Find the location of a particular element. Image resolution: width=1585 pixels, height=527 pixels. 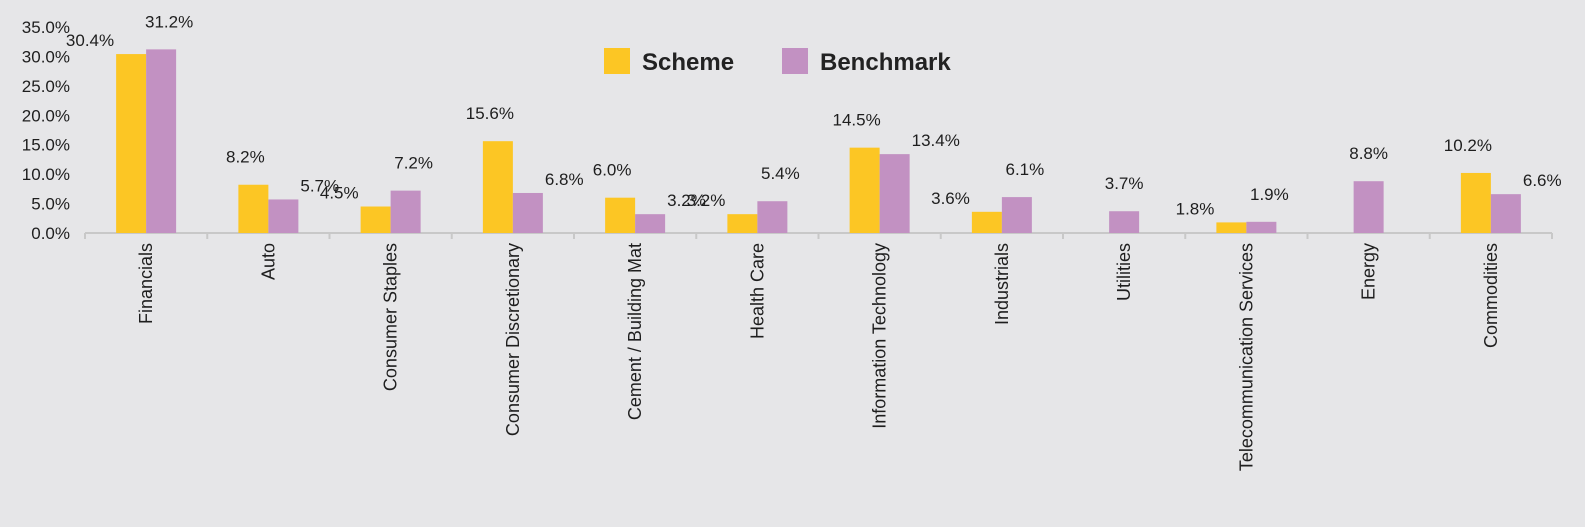

legend: Scheme Benchmark is located at coordinates (777, 62).